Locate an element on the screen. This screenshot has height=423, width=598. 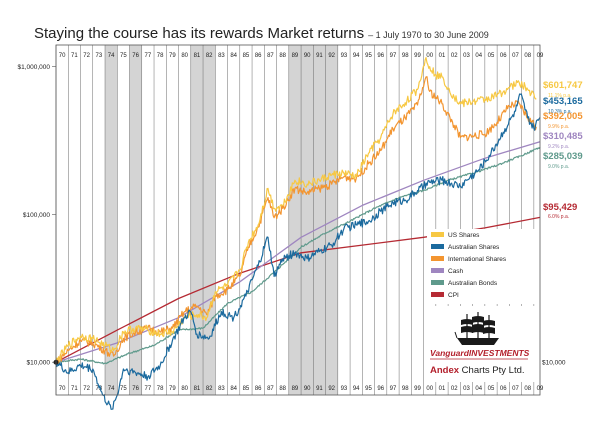
andex-logo-text: Andex Charts Pty Ltd. is located at coordinates (477, 370).